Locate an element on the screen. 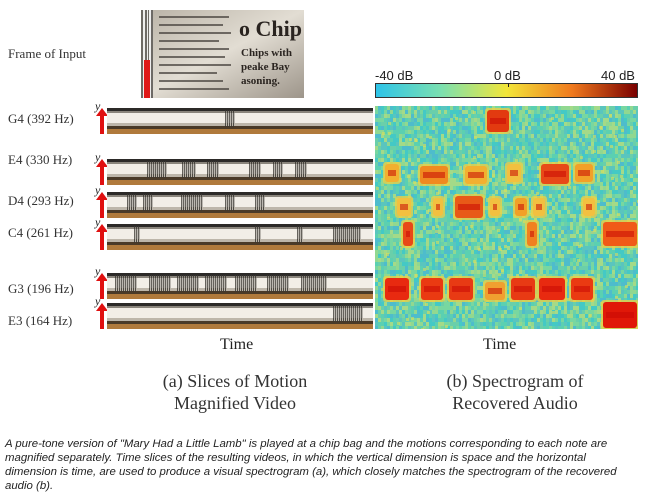 The height and width of the screenshot is (502, 645). subcaption-a-line-1: (a) Slices of Motion is located at coordinates (235, 381).